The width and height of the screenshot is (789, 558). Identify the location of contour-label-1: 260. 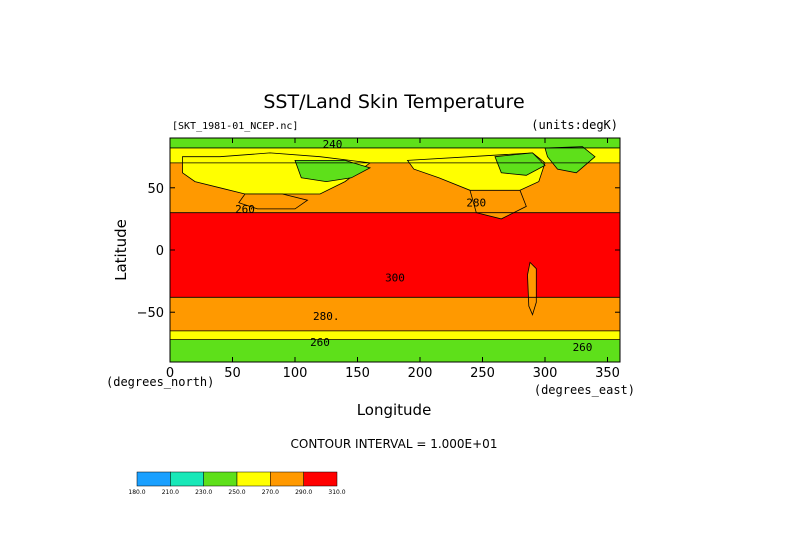
(245, 209).